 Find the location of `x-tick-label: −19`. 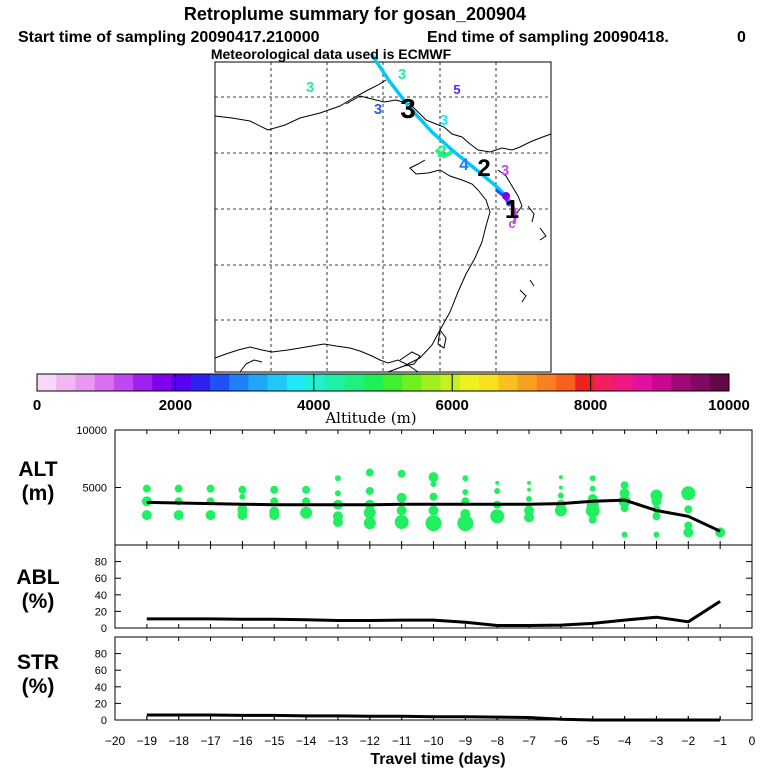

x-tick-label: −19 is located at coordinates (147, 741).